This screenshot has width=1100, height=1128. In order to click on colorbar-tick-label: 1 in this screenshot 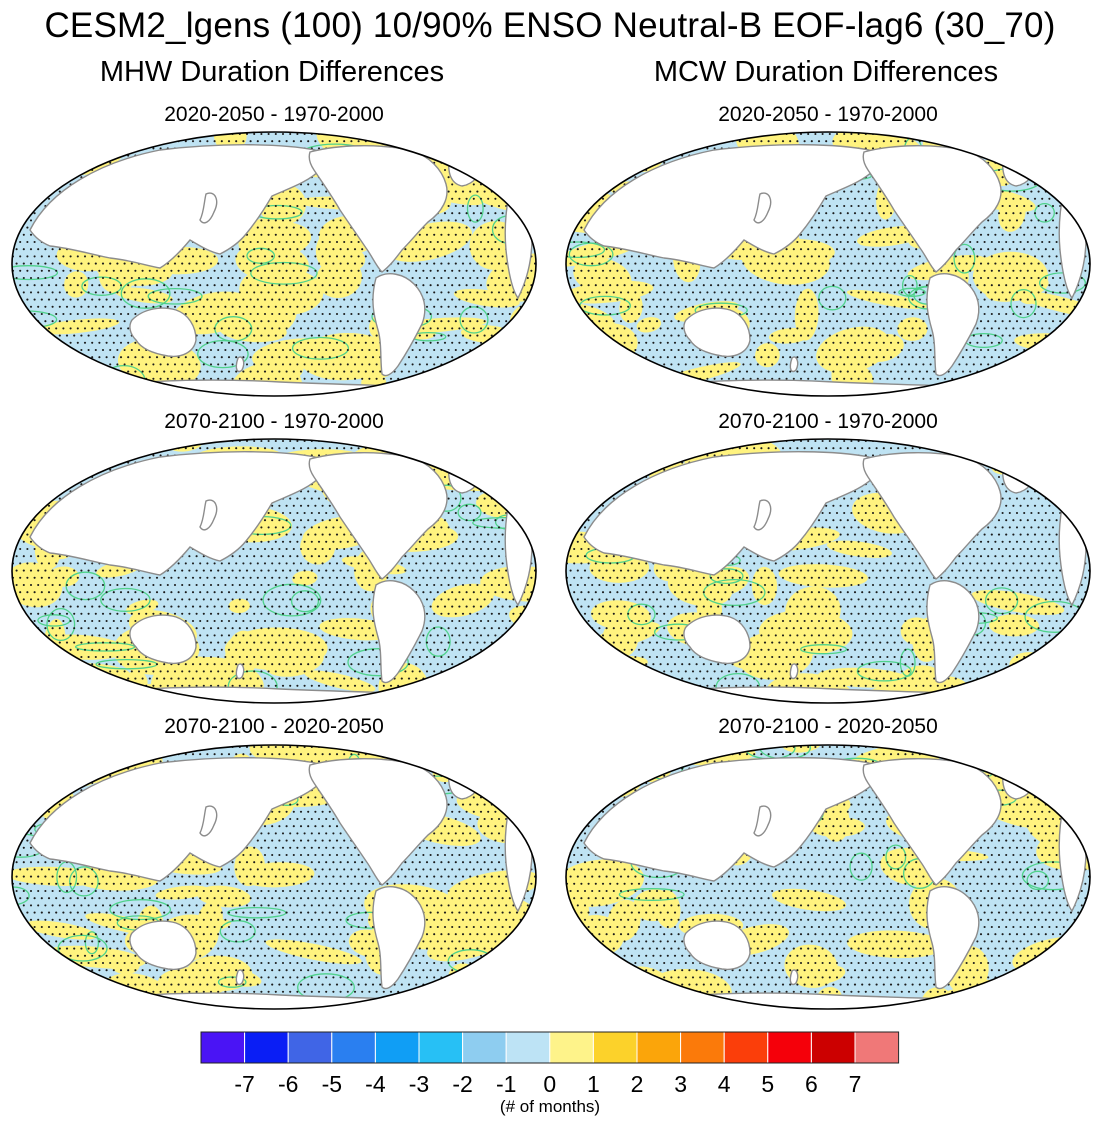, I will do `click(593, 1084)`.